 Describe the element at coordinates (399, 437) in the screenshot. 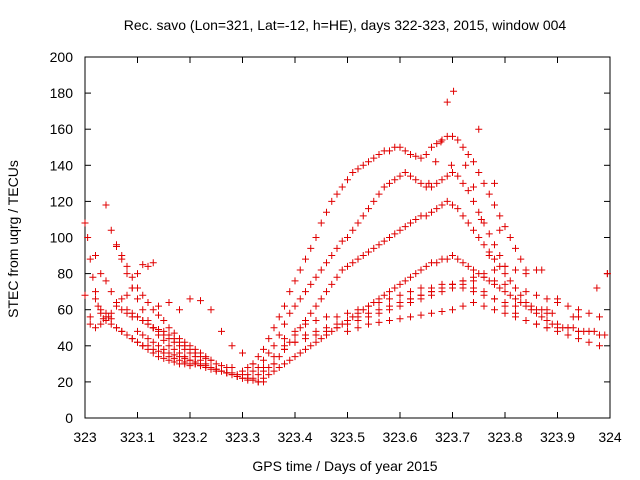

I see `x-tick-label: 323.6` at that location.